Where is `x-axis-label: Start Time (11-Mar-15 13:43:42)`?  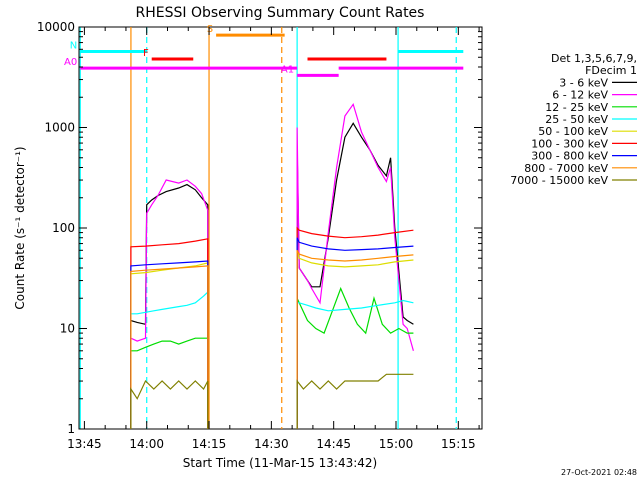 x-axis-label: Start Time (11-Mar-15 13:43:42) is located at coordinates (280, 463).